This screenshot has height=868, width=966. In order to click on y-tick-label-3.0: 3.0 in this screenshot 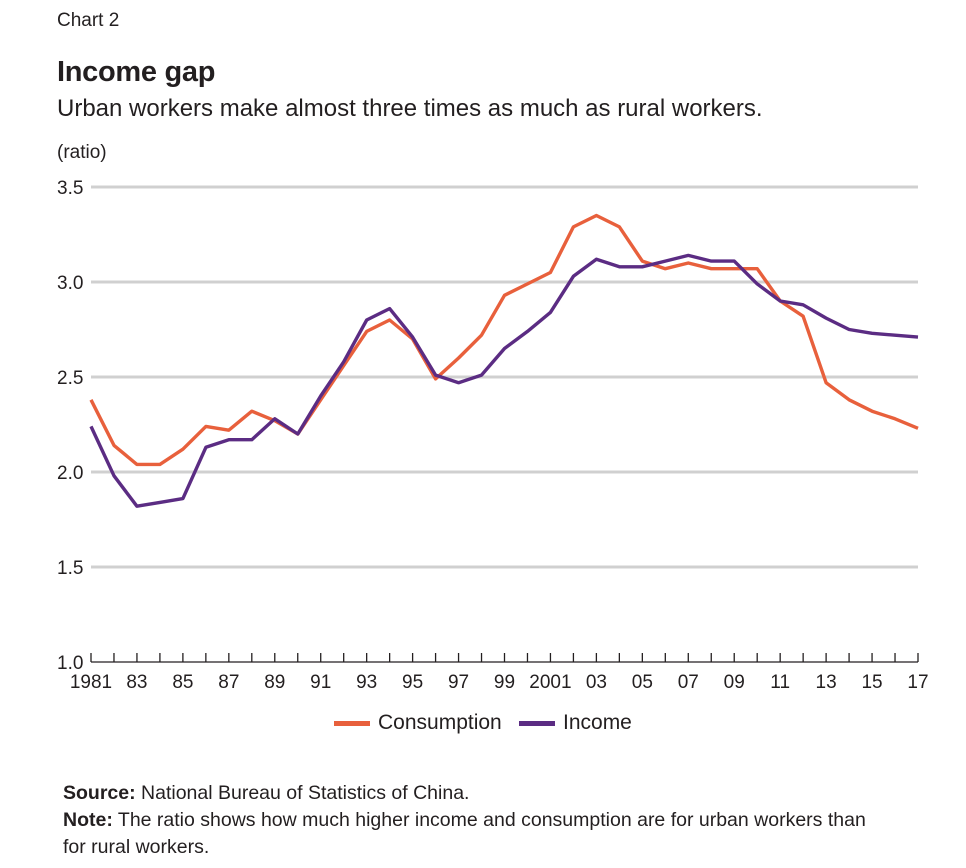, I will do `click(70, 283)`.